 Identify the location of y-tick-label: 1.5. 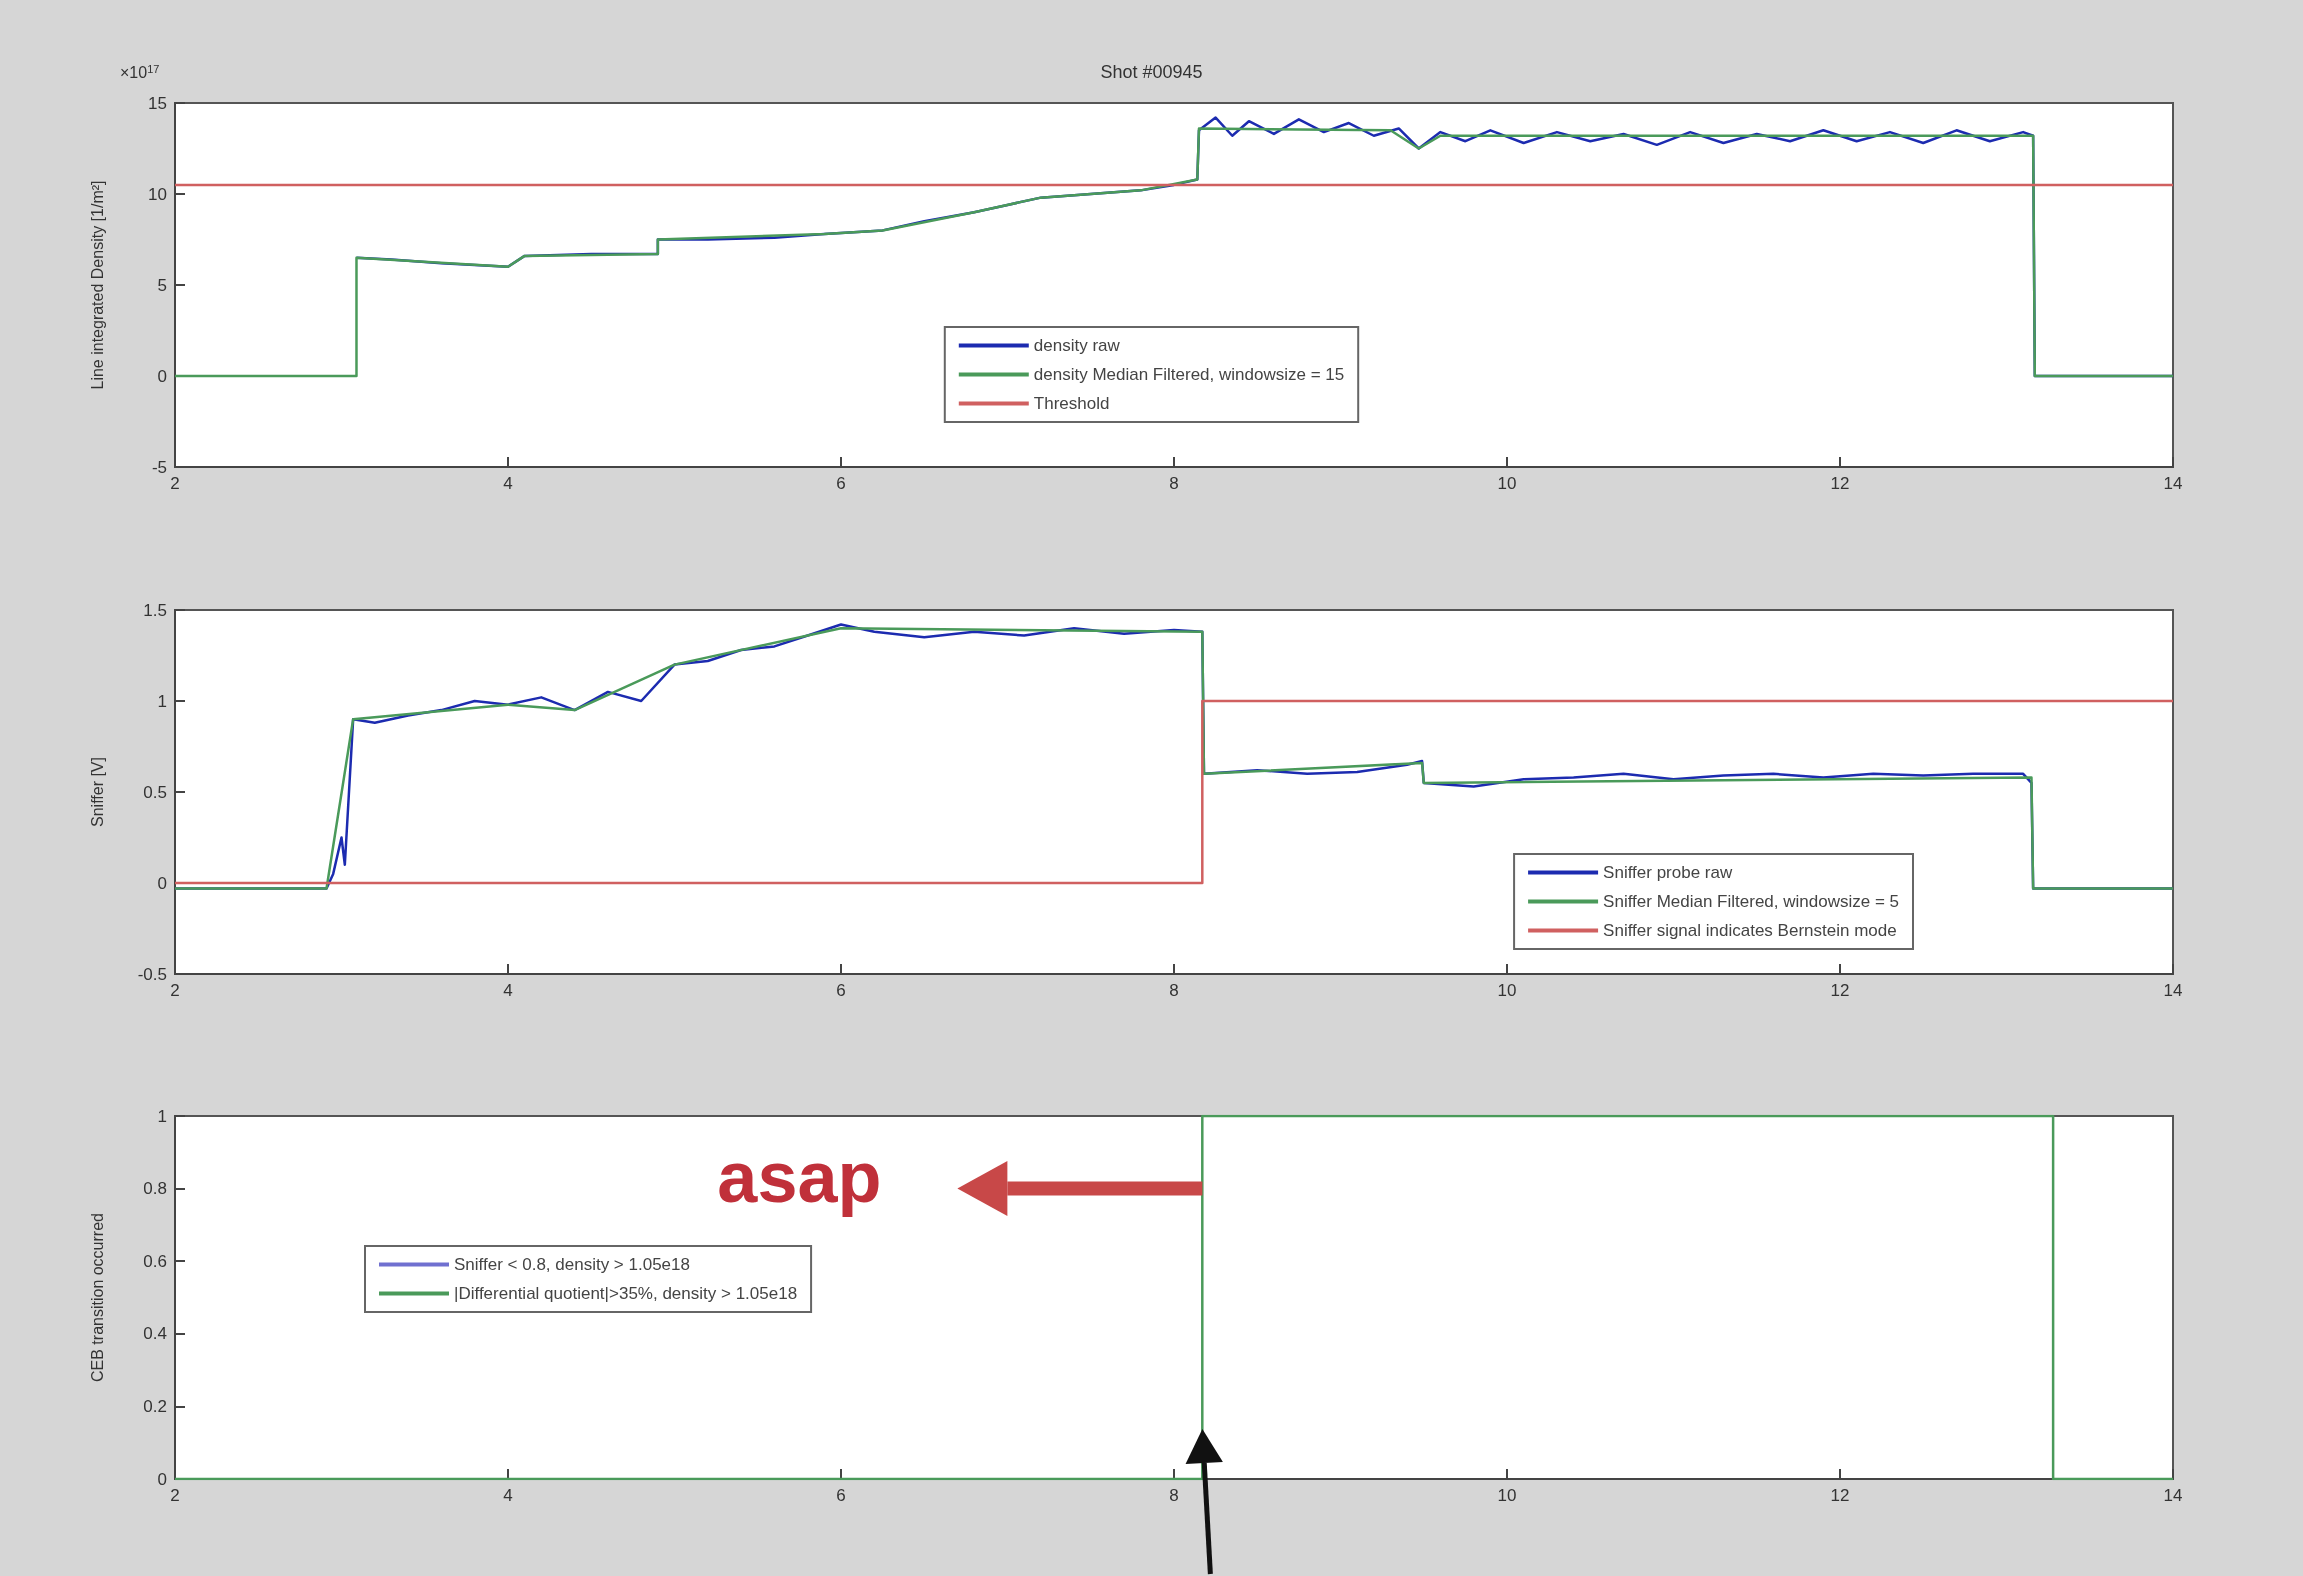
(155, 610).